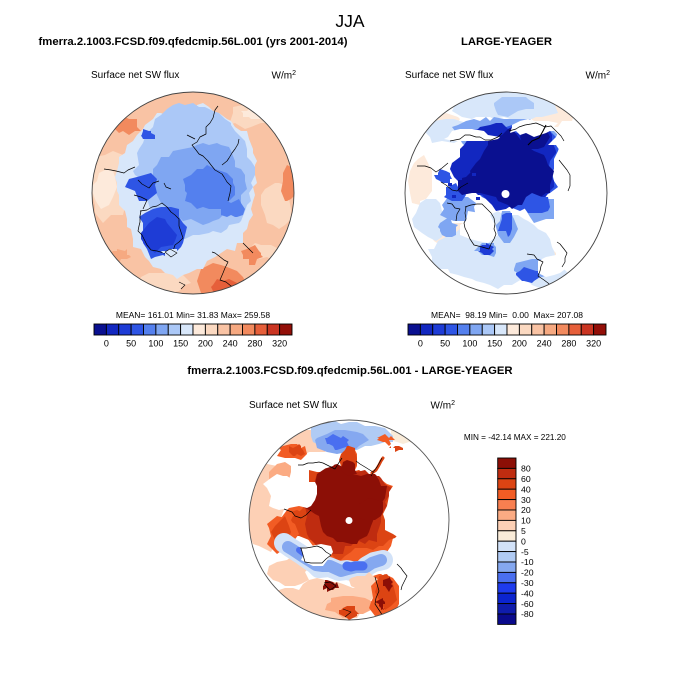  I want to click on svg-text: -40, so click(527, 593).